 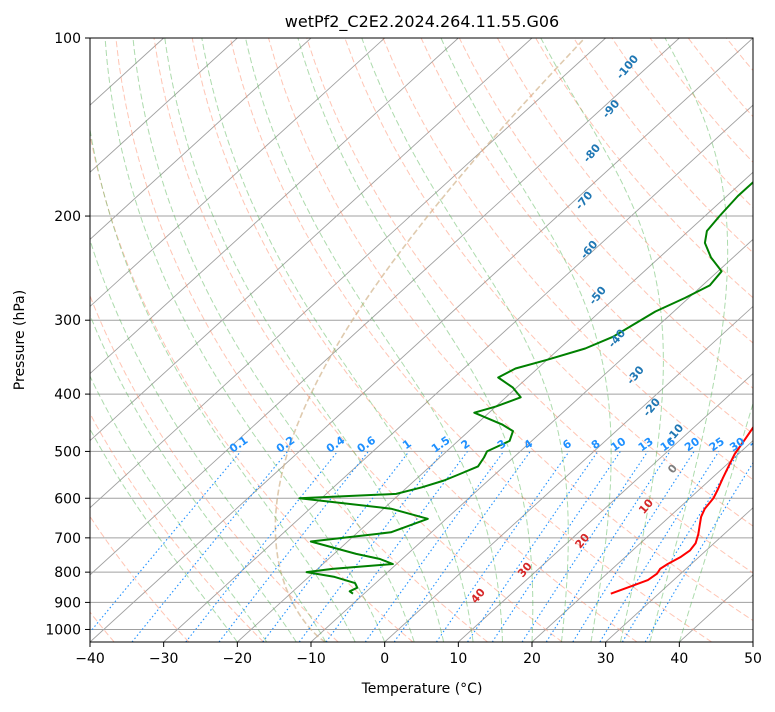 What do you see at coordinates (67, 539) in the screenshot?
I see `y-tick-label: 700` at bounding box center [67, 539].